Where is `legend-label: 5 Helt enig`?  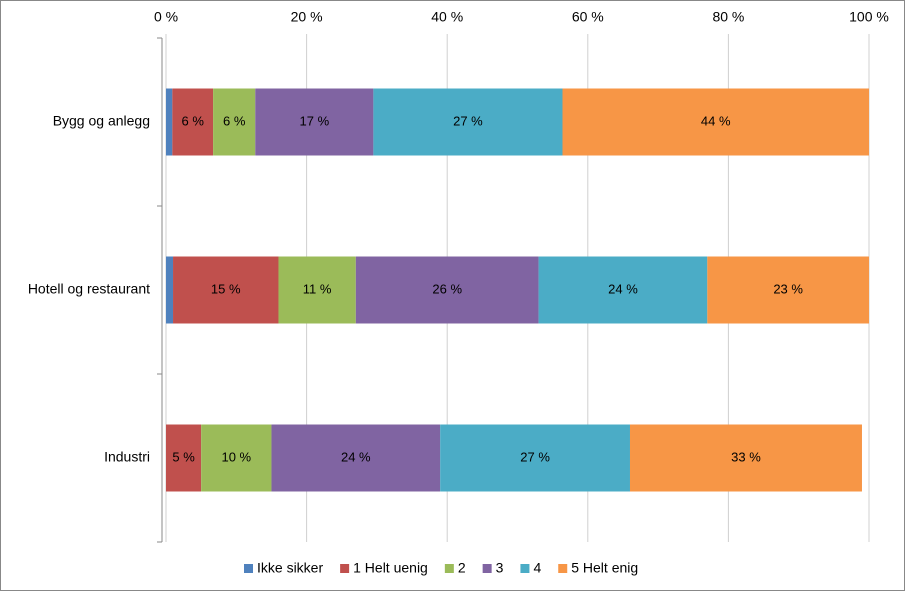
legend-label: 5 Helt enig is located at coordinates (604, 568).